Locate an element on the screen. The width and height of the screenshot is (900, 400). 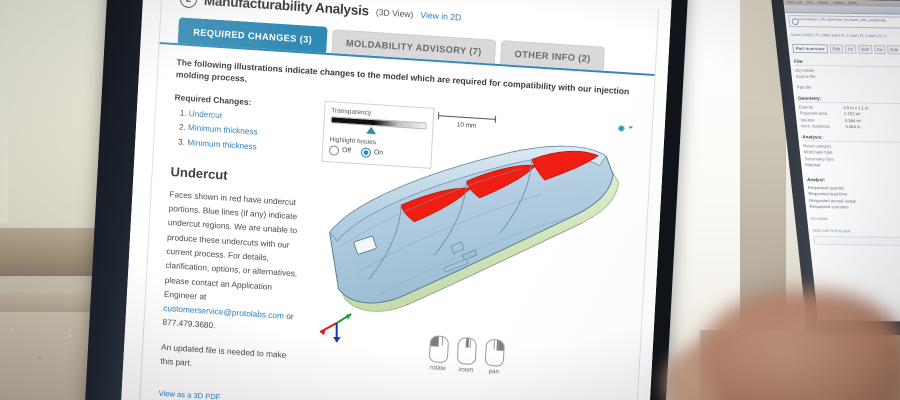
tab-edit-1: Edit is located at coordinates (836, 49).